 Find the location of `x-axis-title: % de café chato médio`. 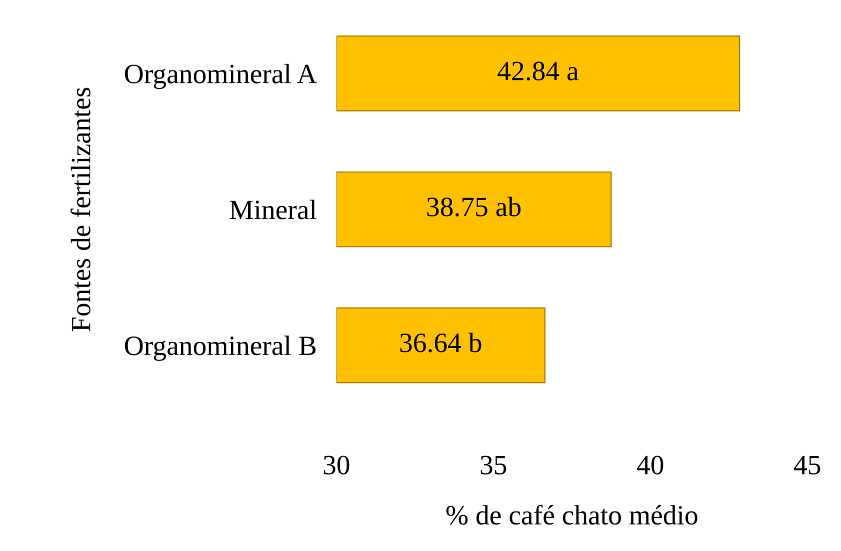

x-axis-title: % de café chato médio is located at coordinates (572, 514).